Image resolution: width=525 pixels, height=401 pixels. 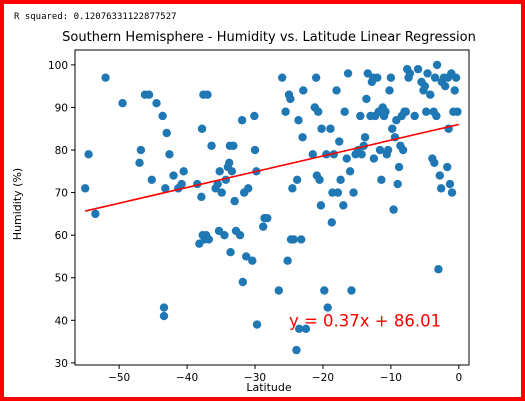 I want to click on y-tick-label: 50, so click(x=61, y=279).